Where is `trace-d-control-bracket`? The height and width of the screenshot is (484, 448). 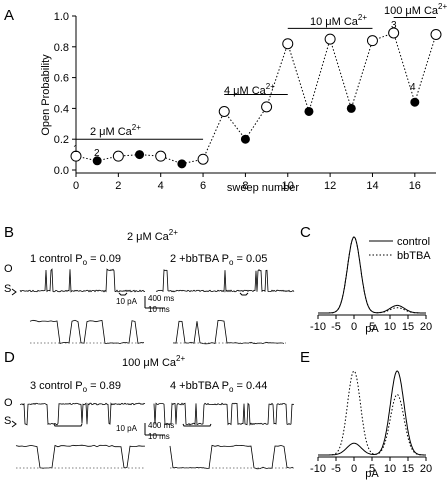
trace-d-control-bracket is located at coordinates (68, 425).